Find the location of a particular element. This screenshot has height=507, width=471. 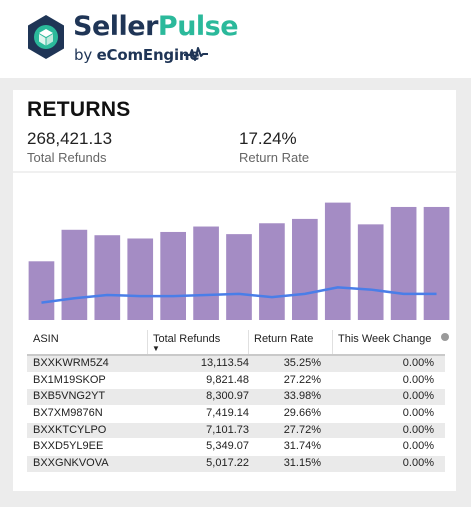

table-row: BXXD5YL9EE 5,349.07 31.74% 0.00% is located at coordinates (236, 448).